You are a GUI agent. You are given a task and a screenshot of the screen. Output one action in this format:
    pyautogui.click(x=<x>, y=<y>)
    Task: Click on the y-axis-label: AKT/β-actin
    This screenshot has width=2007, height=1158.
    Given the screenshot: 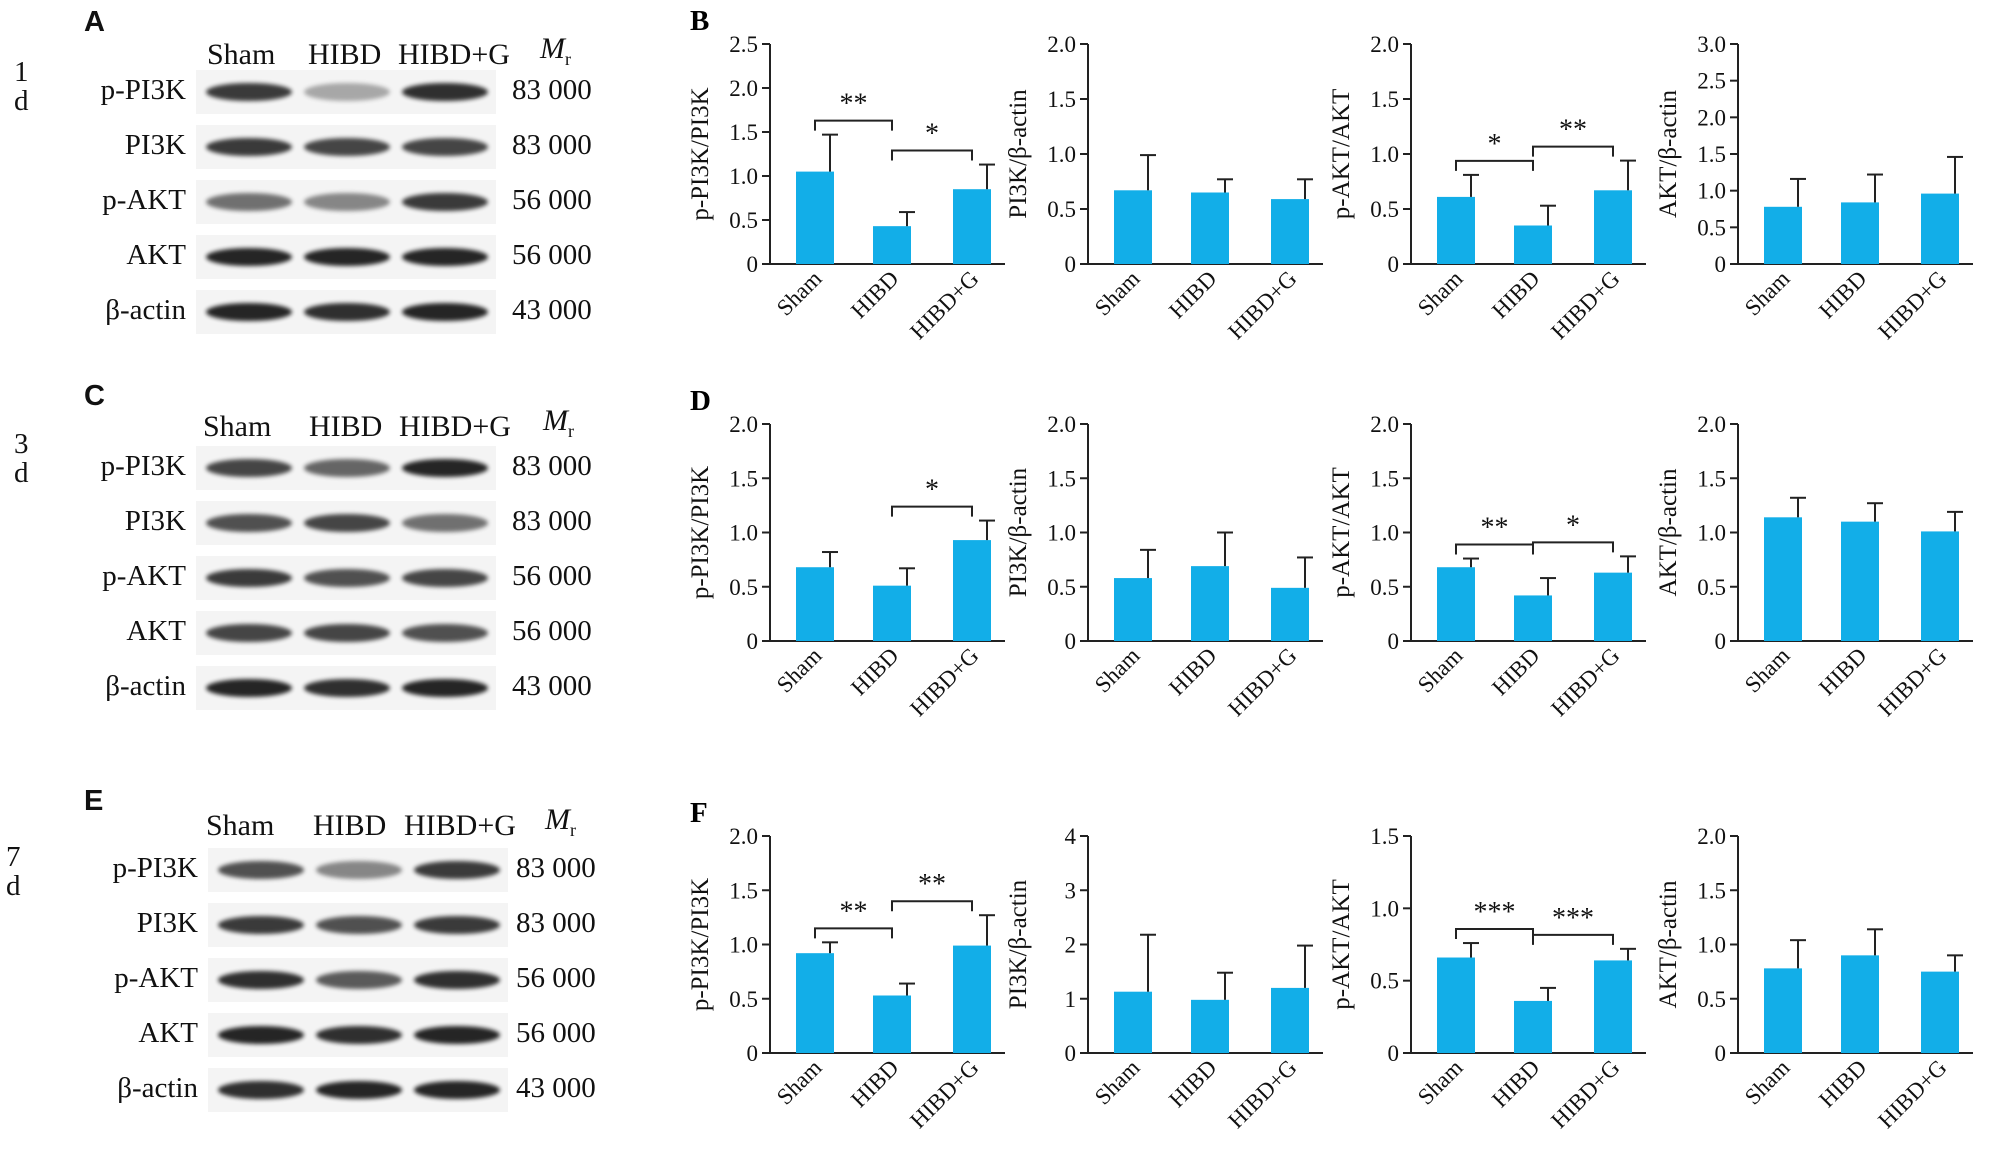 What is the action you would take?
    pyautogui.click(x=1668, y=532)
    